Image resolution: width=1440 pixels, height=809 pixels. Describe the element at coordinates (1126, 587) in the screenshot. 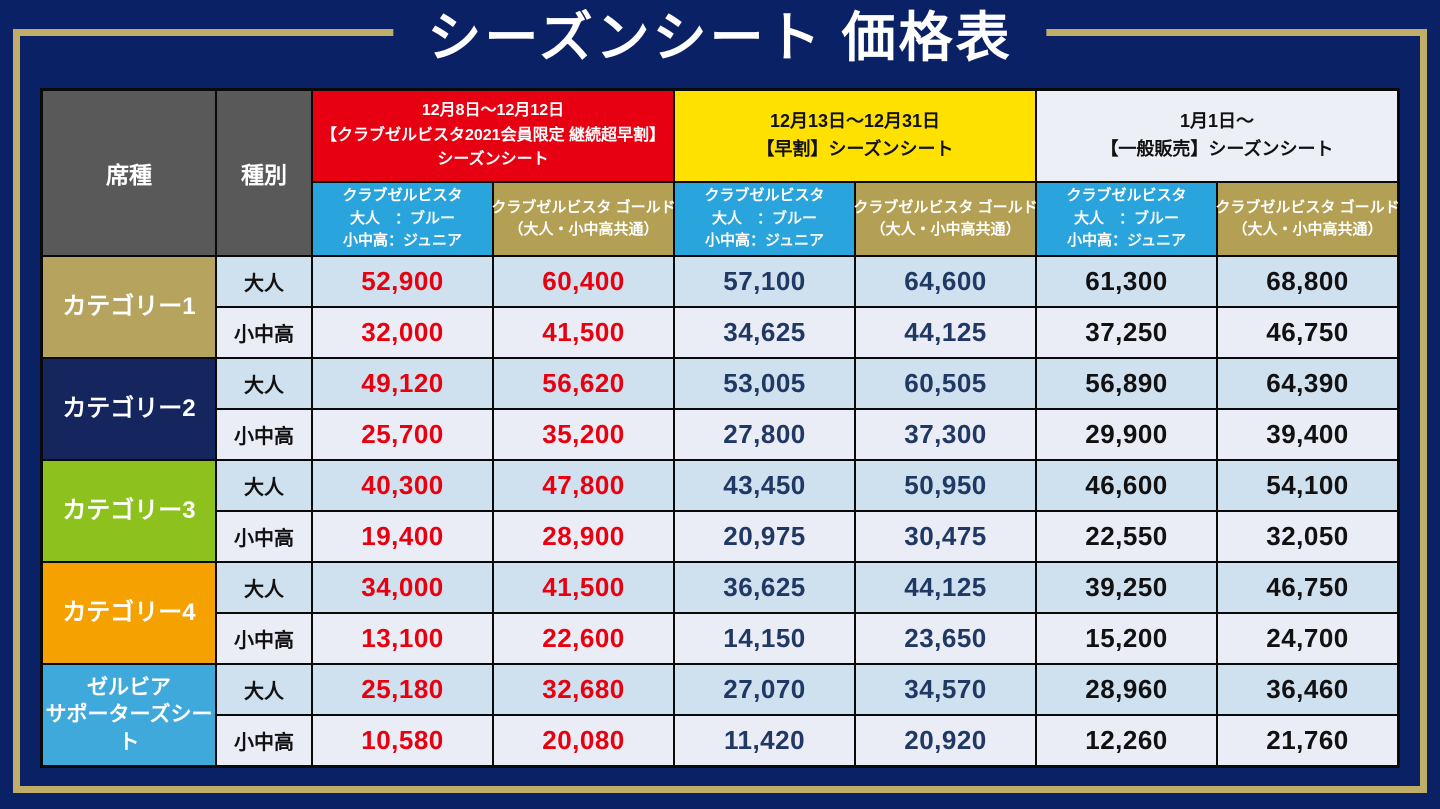

I see `price-cell: 39,250` at that location.